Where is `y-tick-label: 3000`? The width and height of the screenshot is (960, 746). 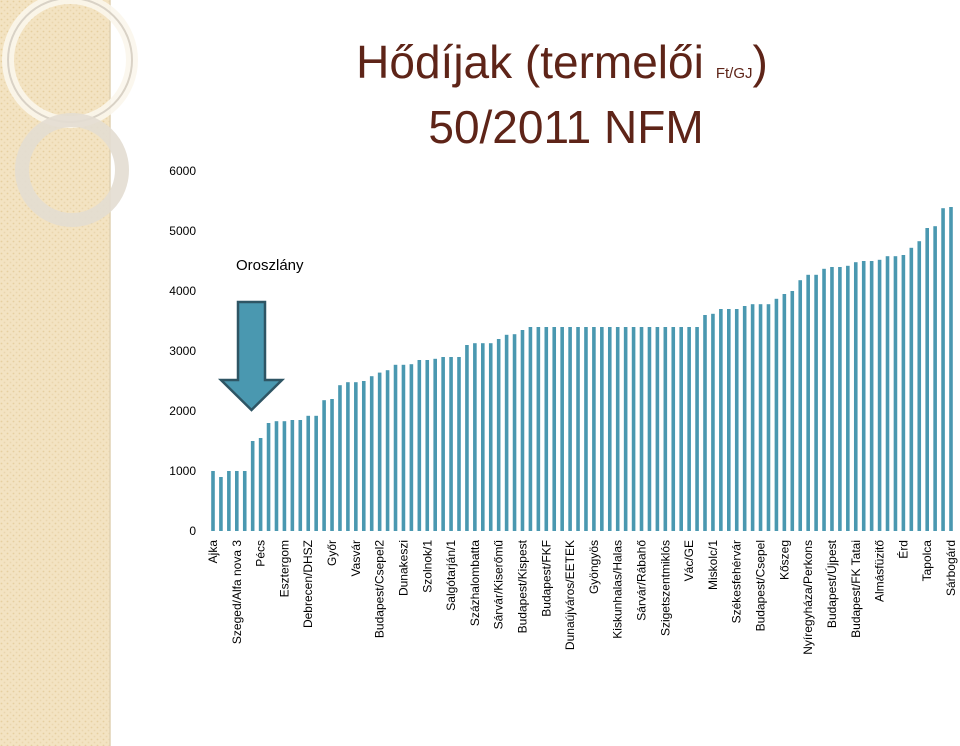 y-tick-label: 3000 is located at coordinates (182, 351).